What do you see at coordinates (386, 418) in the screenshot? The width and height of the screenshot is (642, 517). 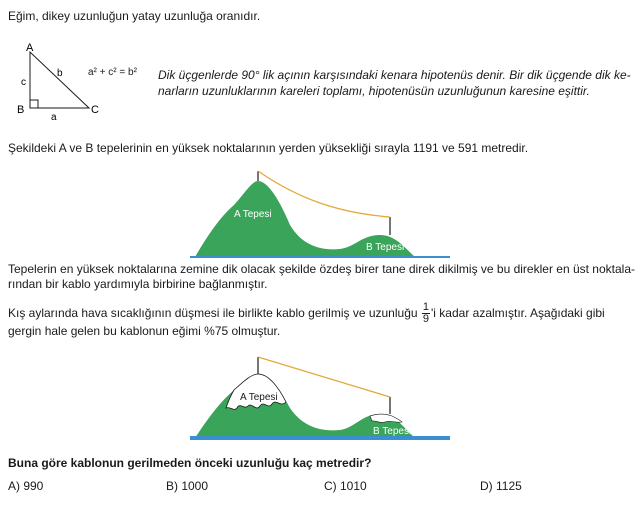 I see `snow-cap-b` at bounding box center [386, 418].